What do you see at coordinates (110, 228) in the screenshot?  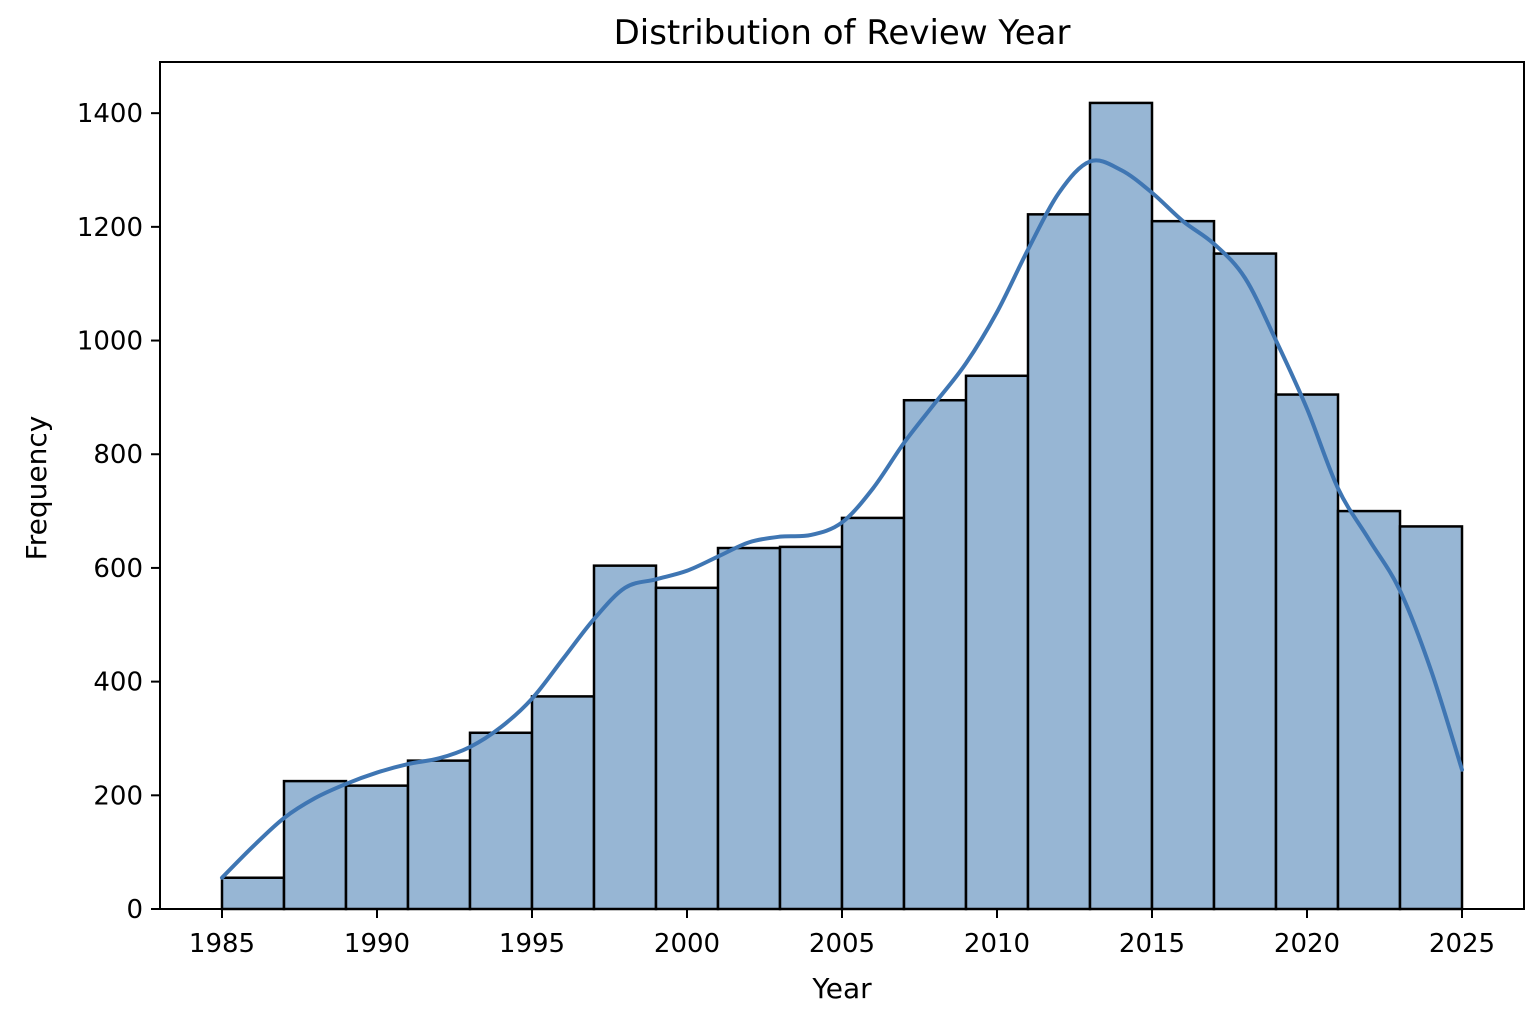 I see `y-tick-label: 1200` at bounding box center [110, 228].